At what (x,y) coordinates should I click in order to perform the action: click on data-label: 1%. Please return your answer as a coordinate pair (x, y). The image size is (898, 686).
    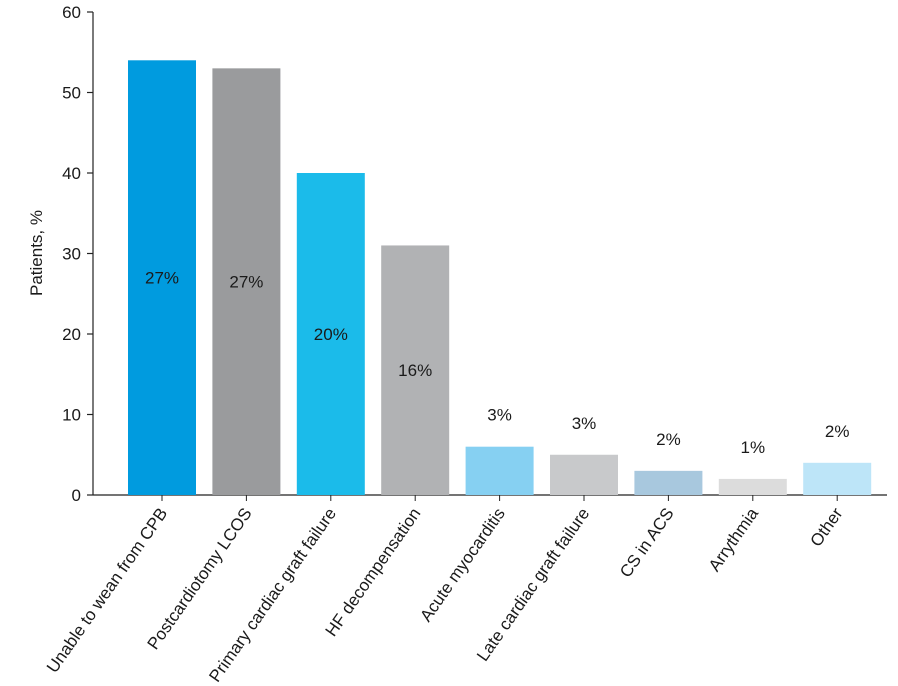
    Looking at the image, I should click on (753, 447).